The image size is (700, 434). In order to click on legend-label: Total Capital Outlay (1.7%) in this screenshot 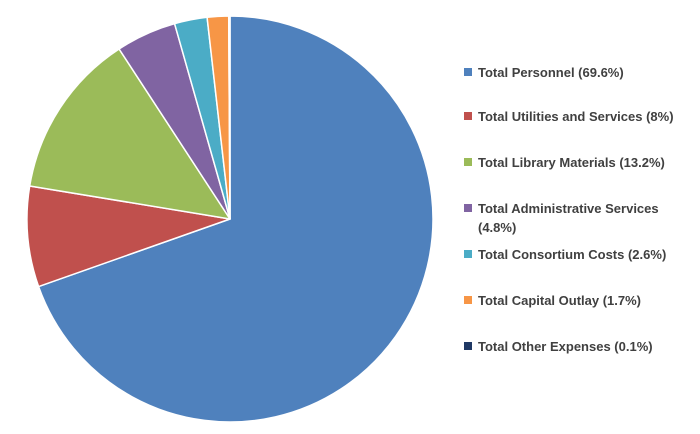, I will do `click(560, 300)`.